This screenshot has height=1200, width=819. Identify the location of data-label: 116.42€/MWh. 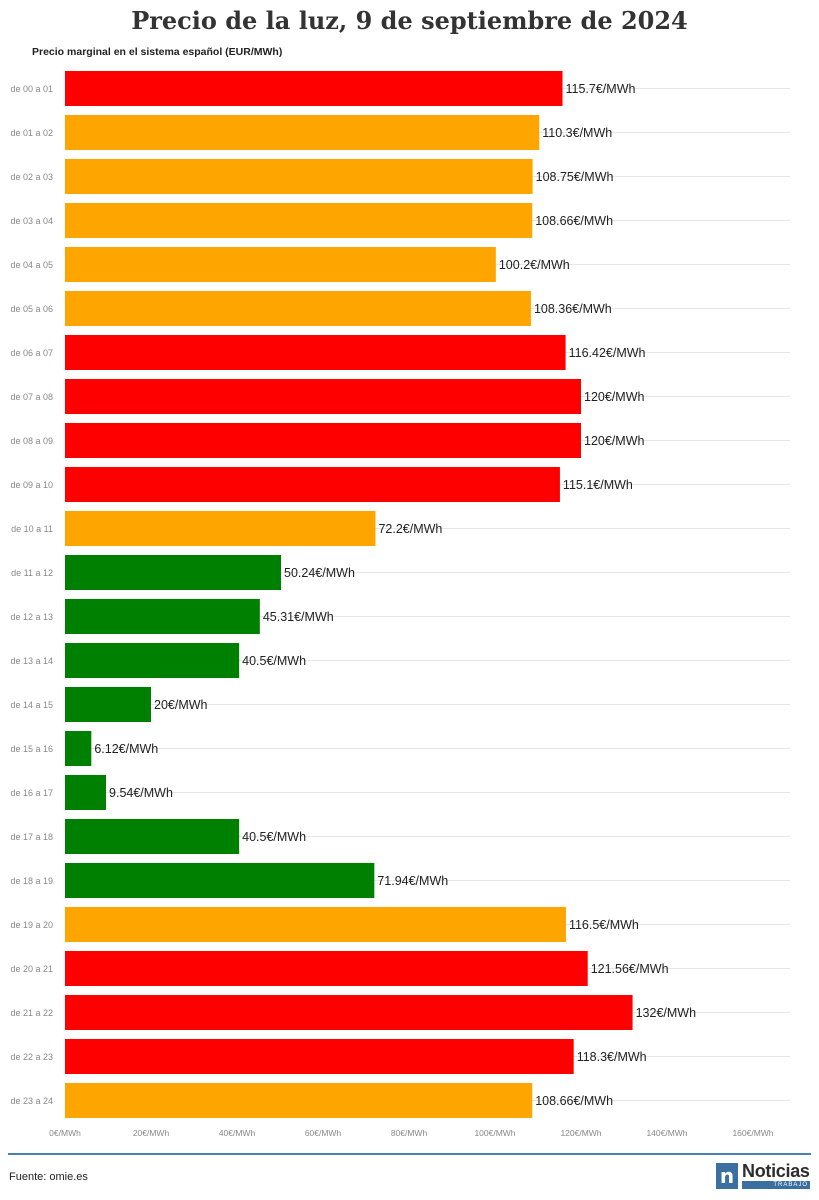
(607, 353).